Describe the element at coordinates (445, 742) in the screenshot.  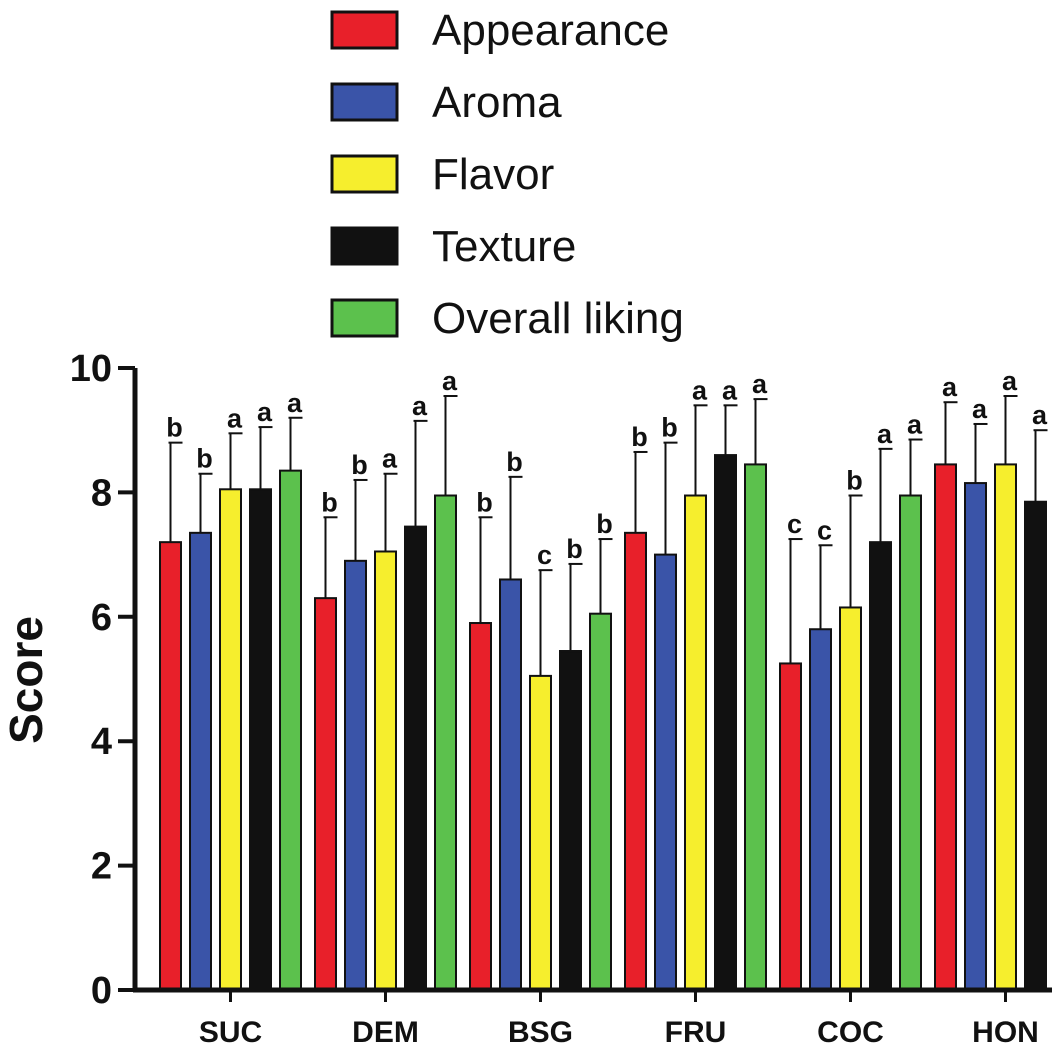
I see `bar-dem-overall-liking` at that location.